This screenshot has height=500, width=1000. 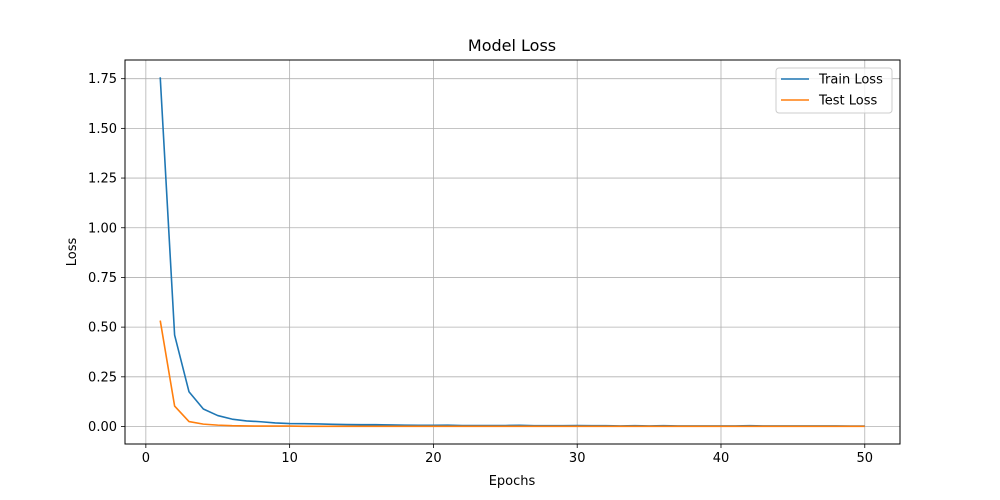 What do you see at coordinates (512, 481) in the screenshot?
I see `x-axis-label: Epochs` at bounding box center [512, 481].